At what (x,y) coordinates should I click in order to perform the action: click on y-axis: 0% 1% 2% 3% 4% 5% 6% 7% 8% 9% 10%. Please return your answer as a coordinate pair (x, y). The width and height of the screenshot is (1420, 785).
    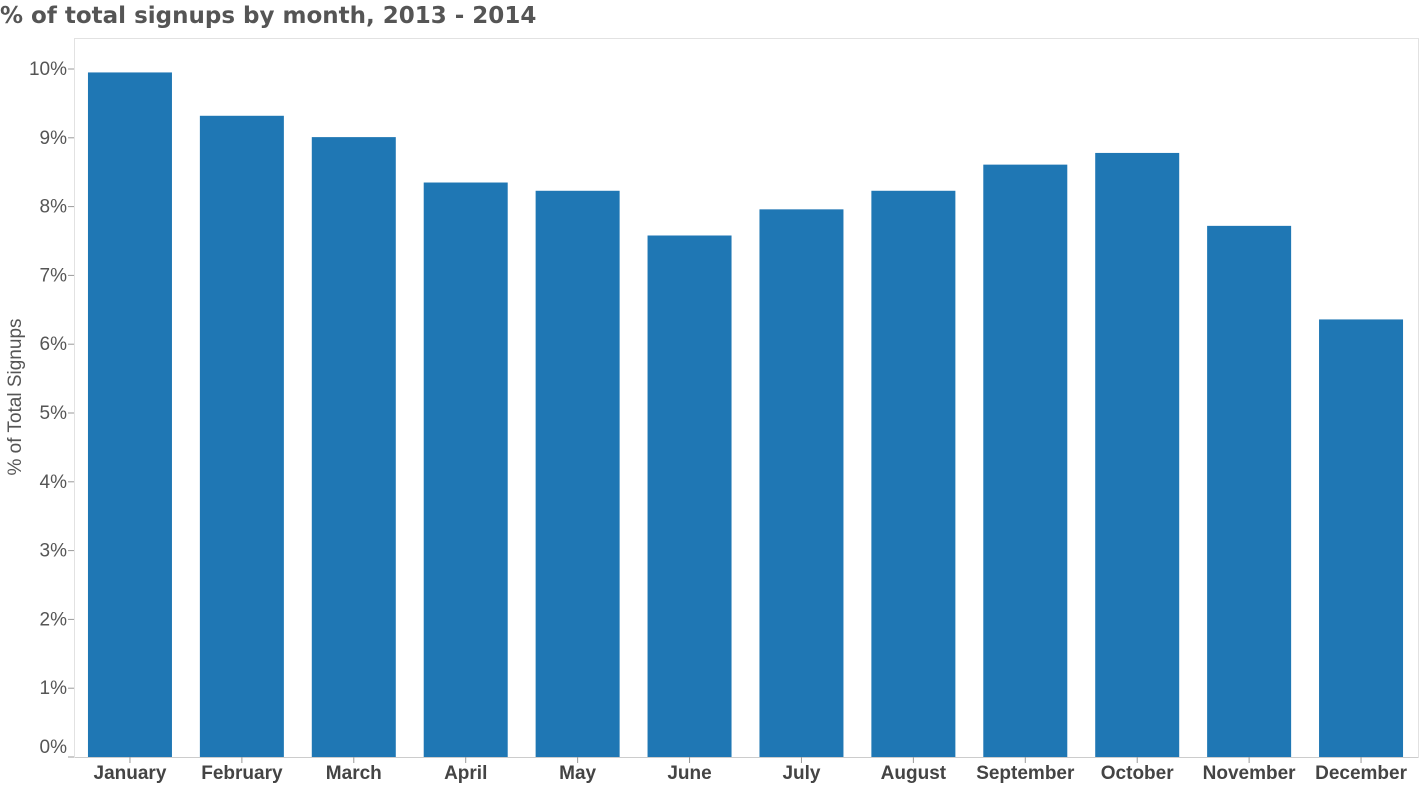
    Looking at the image, I should click on (51, 408).